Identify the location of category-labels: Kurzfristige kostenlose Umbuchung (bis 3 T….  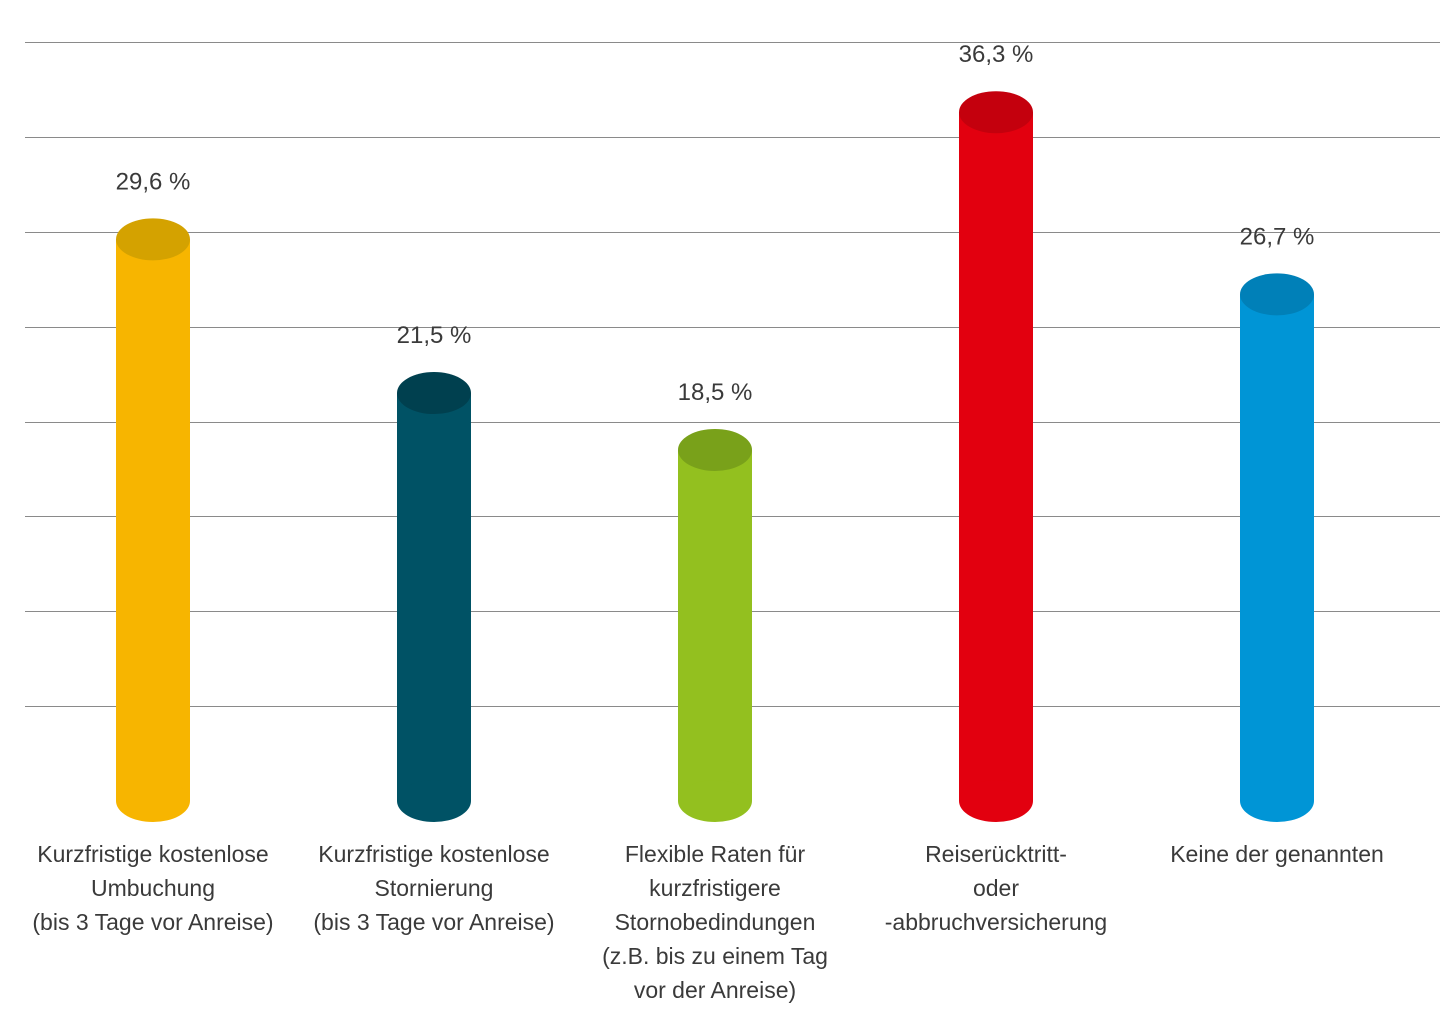
(707, 922).